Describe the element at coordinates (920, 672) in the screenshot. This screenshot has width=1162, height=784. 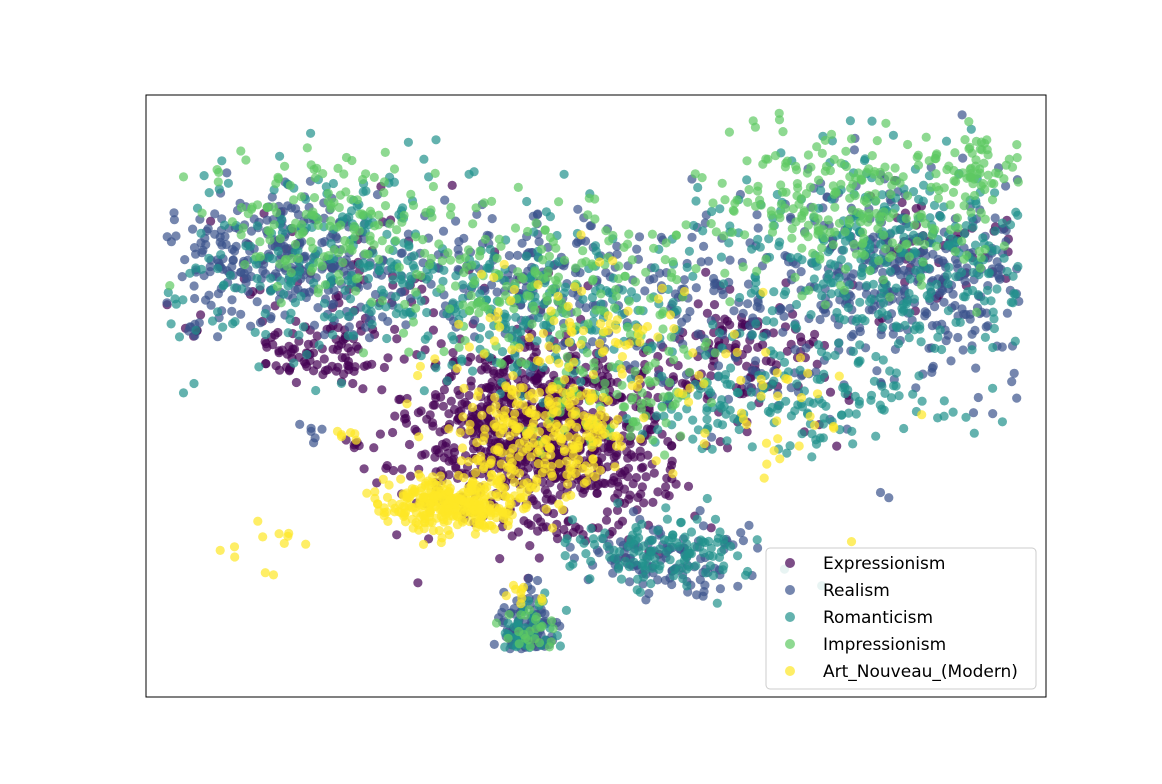
I see `legend-label-art-nouveau: Art_Nouveau_(Modern)` at that location.